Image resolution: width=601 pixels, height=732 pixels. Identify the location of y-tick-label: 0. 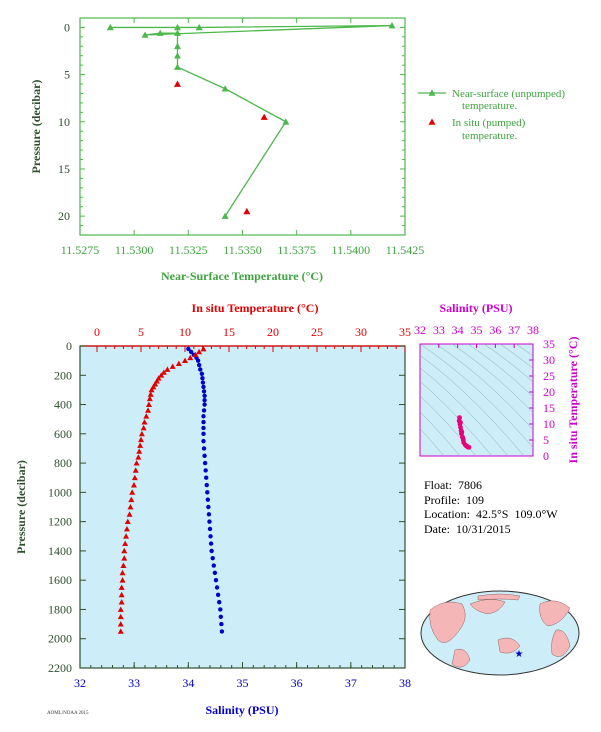
(67, 27).